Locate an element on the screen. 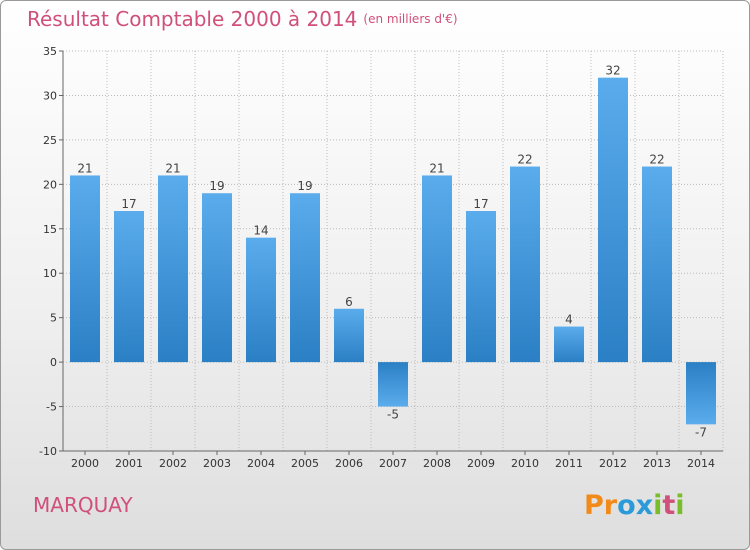 Image resolution: width=750 pixels, height=550 pixels. logo-letter: x is located at coordinates (644, 505).